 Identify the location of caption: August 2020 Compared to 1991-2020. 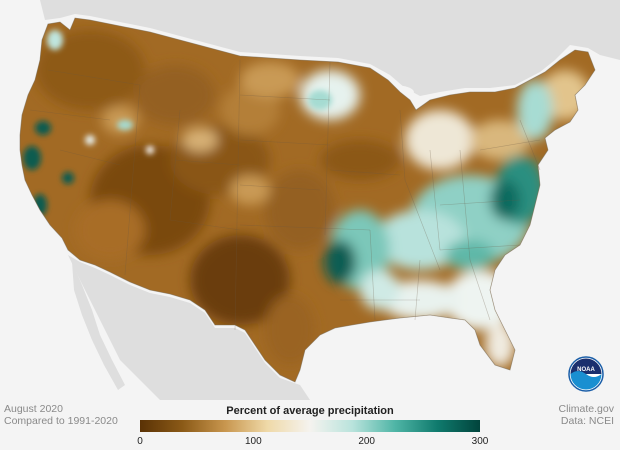
(61, 415).